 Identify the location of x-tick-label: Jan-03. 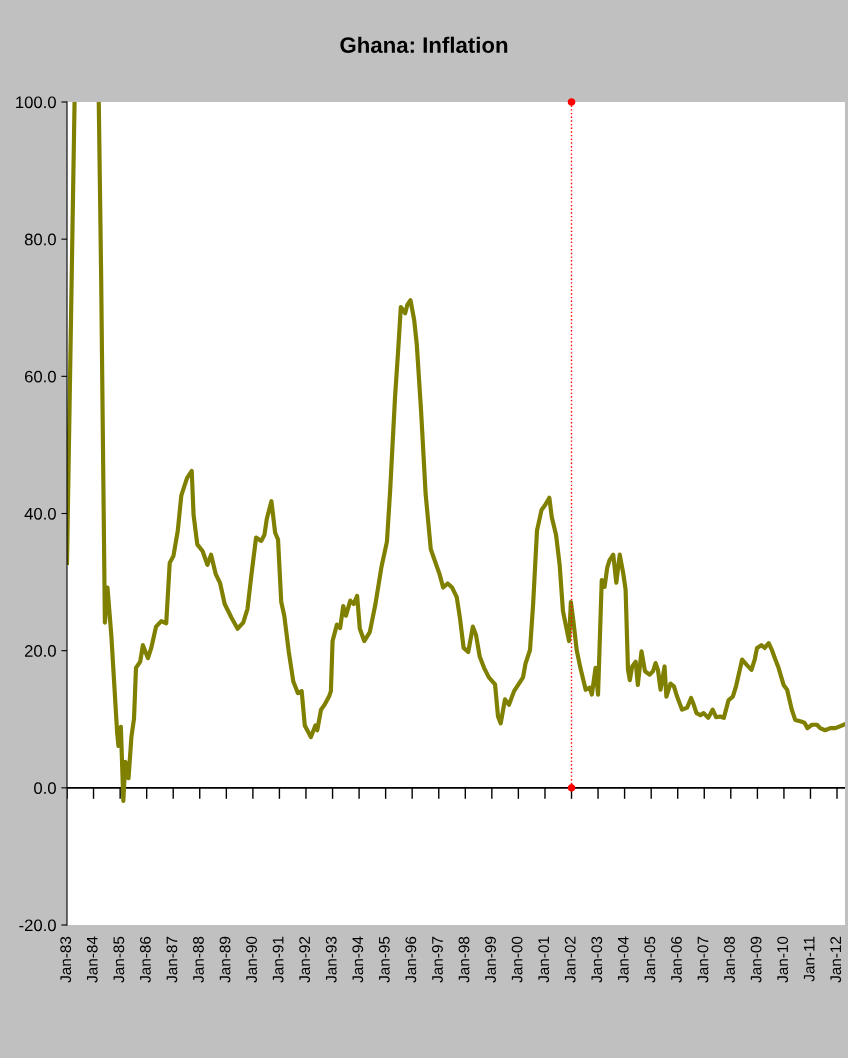
(597, 959).